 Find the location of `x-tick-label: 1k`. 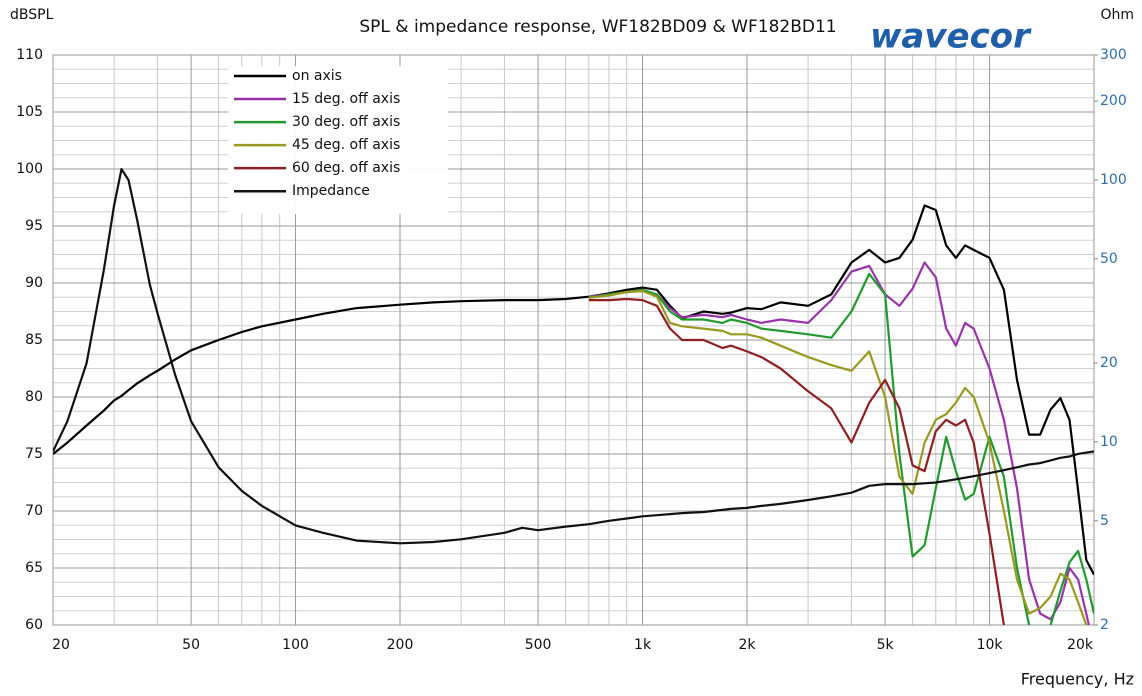

x-tick-label: 1k is located at coordinates (643, 645).